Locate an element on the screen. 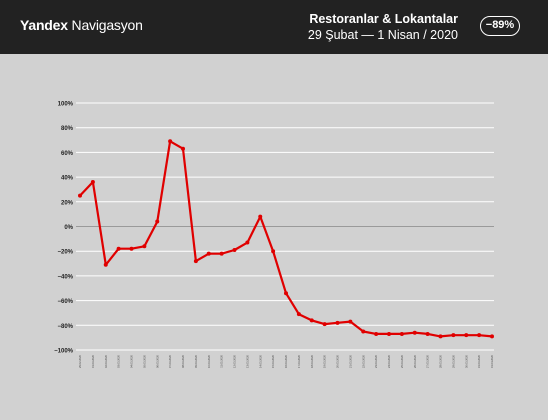 This screenshot has width=548, height=420. y-axis-ticks: 100% 80% 60% 40% 20% 0% −20% −40% −60% −80% −100% is located at coordinates (64, 228).